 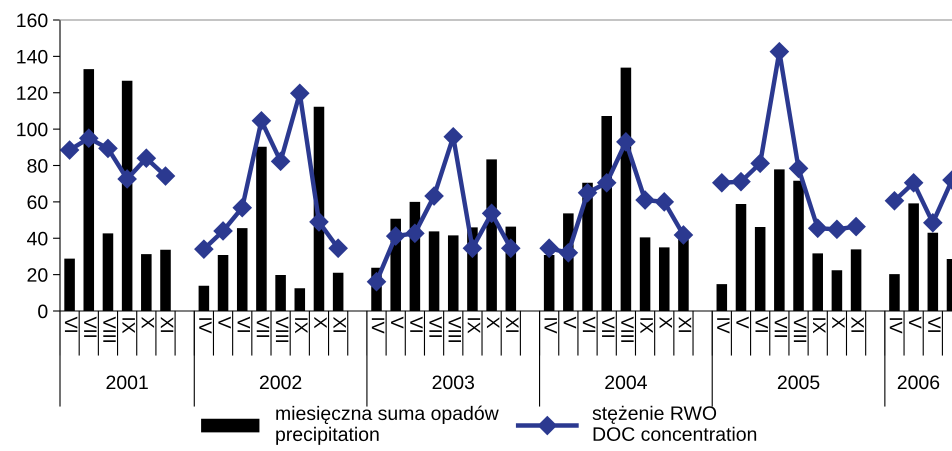 I want to click on y-tick-label: 160, so click(x=32, y=20).